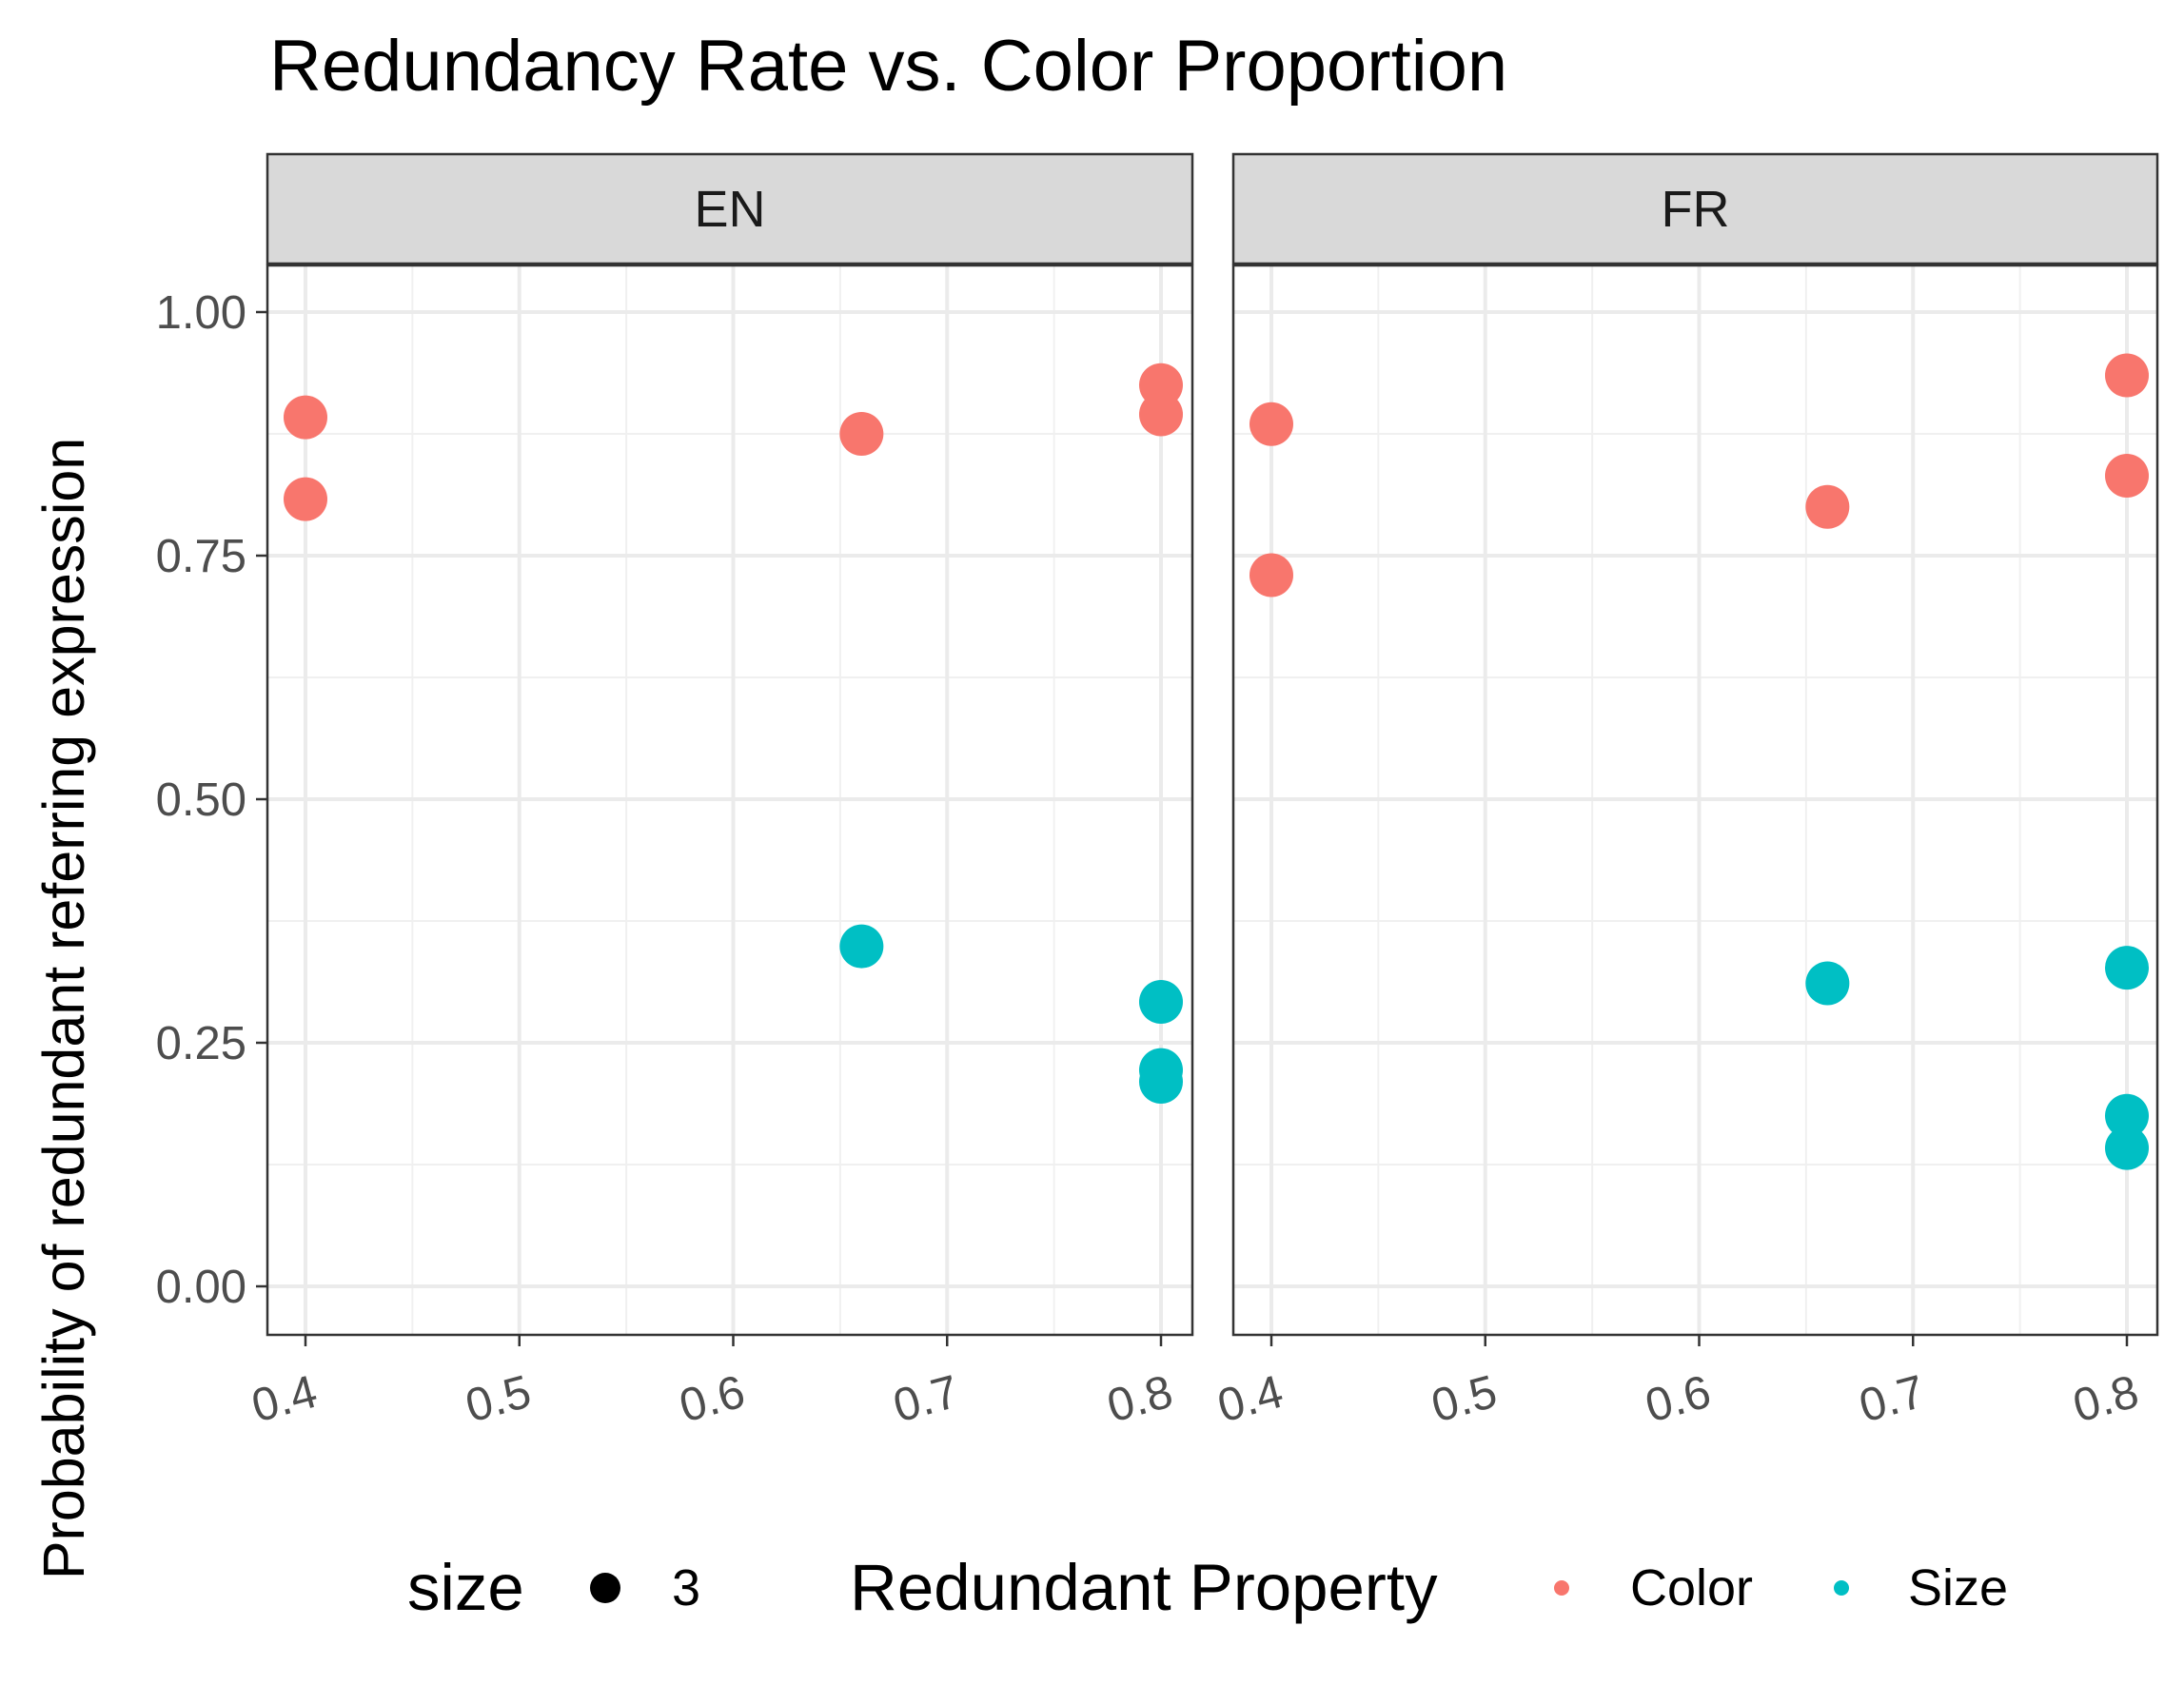 Image resolution: width=2184 pixels, height=1685 pixels. Describe the element at coordinates (201, 1043) in the screenshot. I see `y-tick-label: 0.25` at that location.